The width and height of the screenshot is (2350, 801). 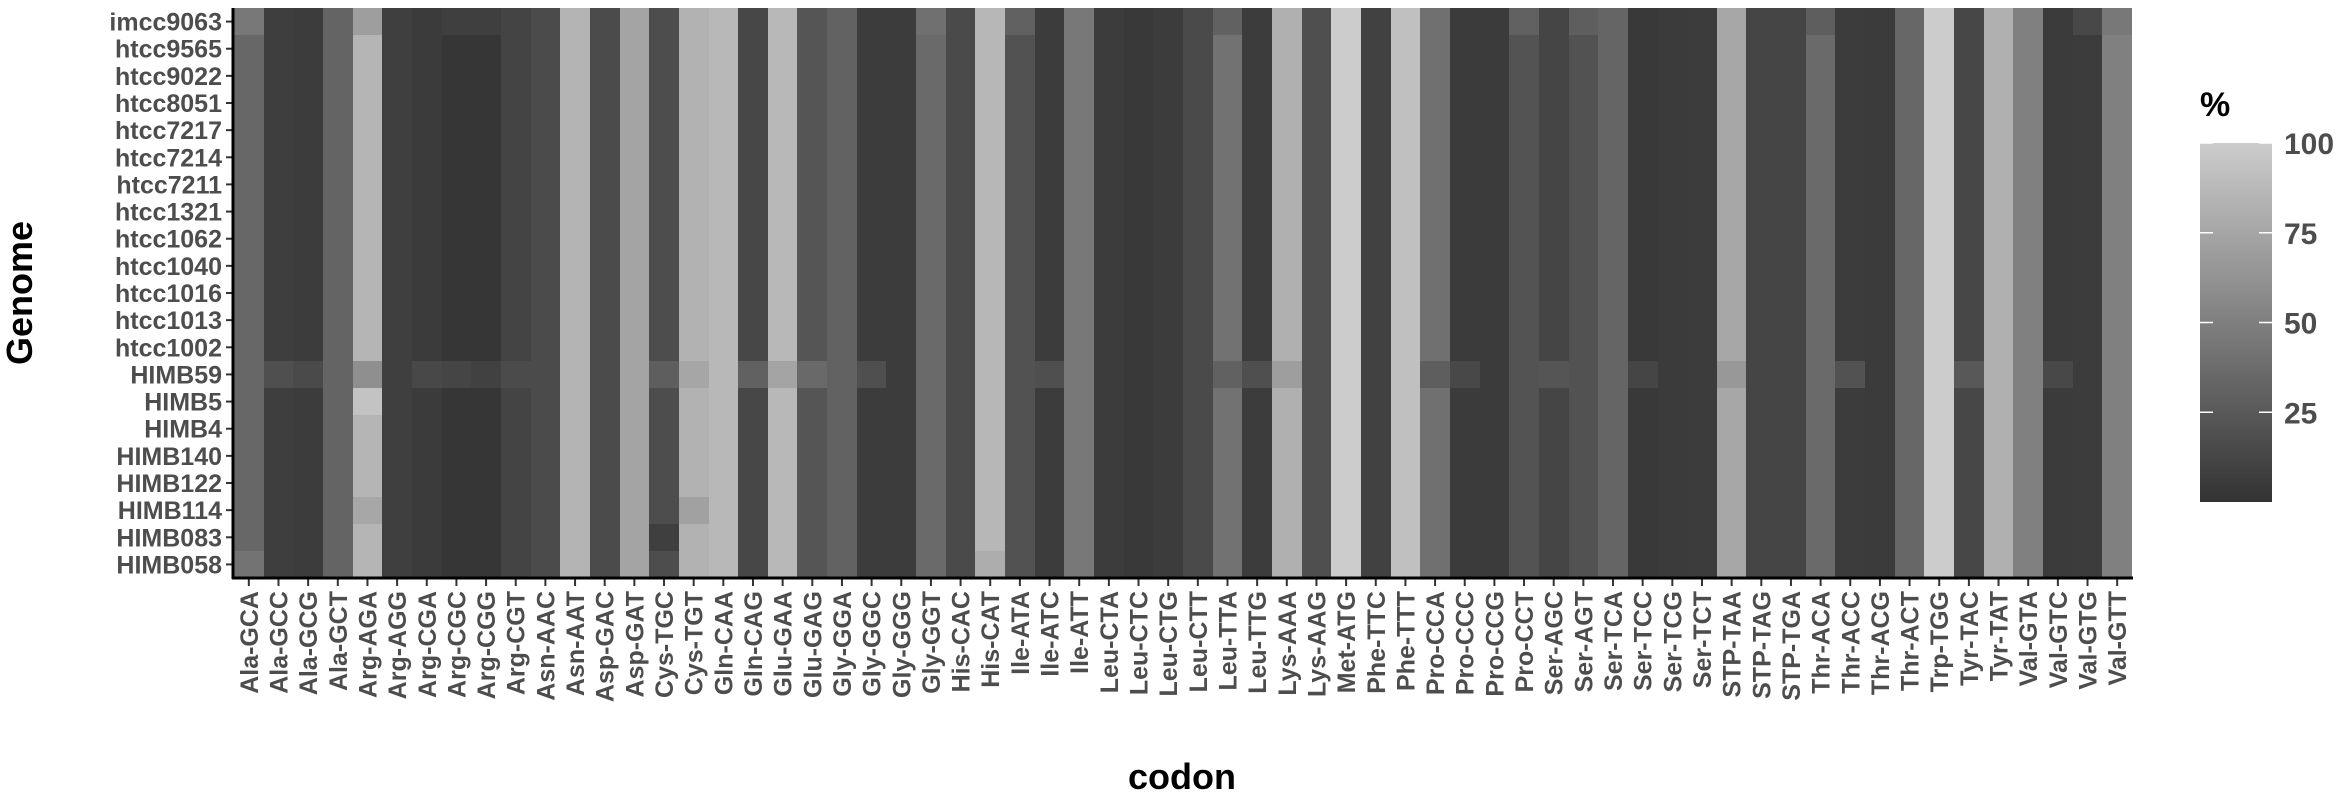 I want to click on x-tick-label: Lys-AAA, so click(x=1288, y=643).